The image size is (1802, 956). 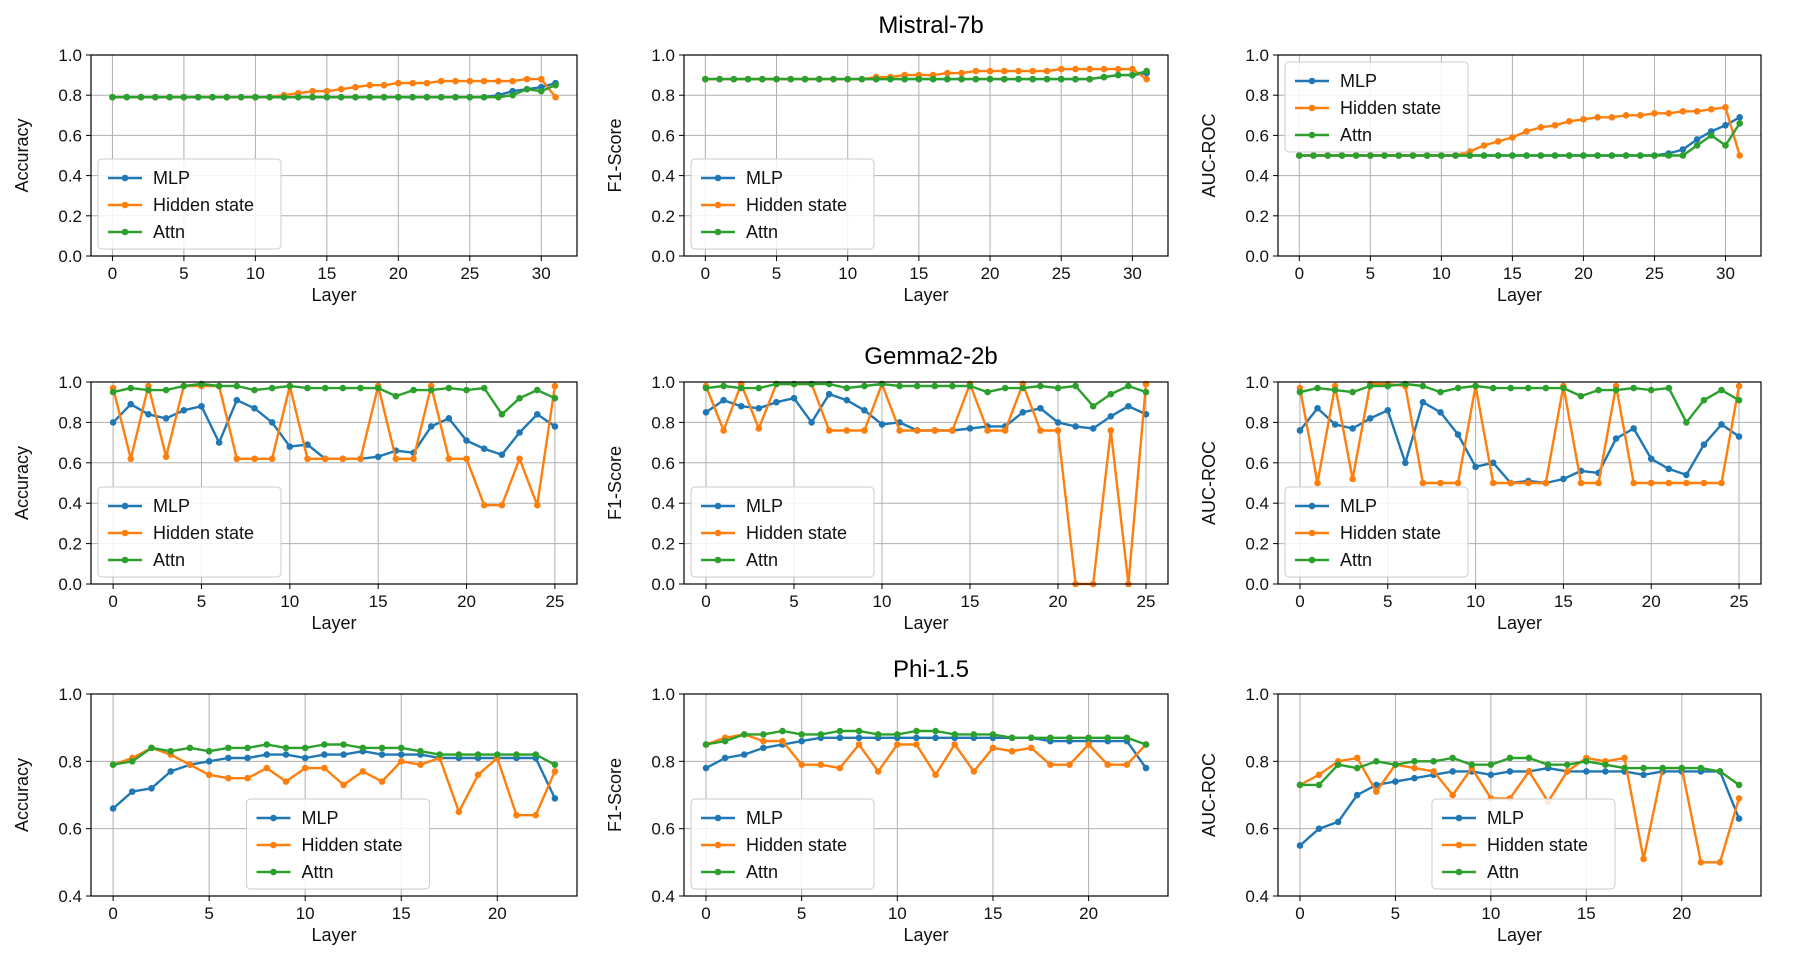 I want to click on x-tick-label: 20, so click(x=1058, y=601).